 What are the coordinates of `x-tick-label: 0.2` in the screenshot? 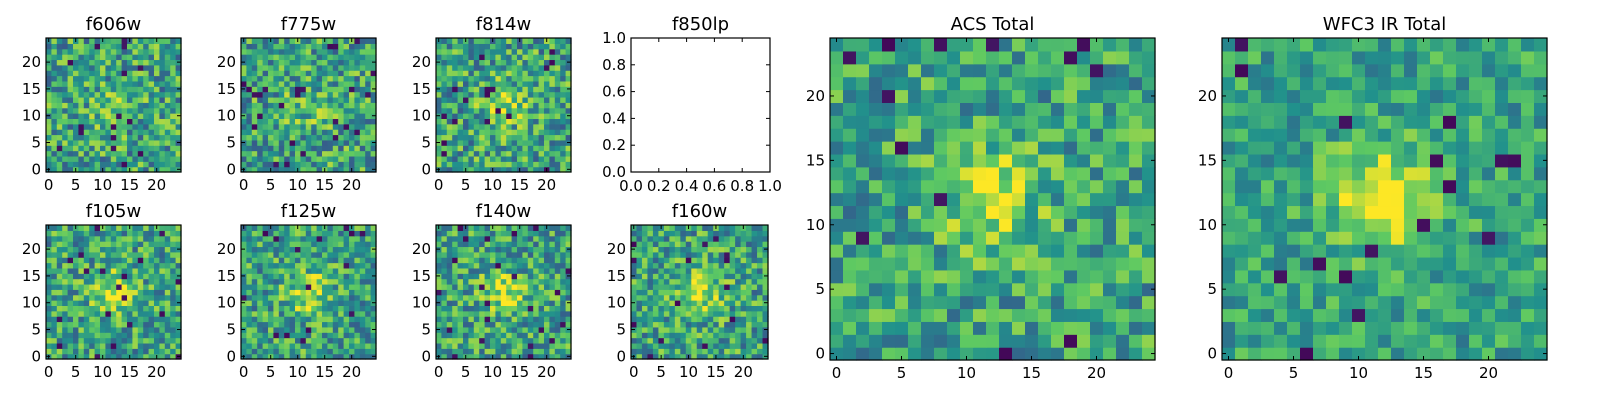 It's located at (659, 186).